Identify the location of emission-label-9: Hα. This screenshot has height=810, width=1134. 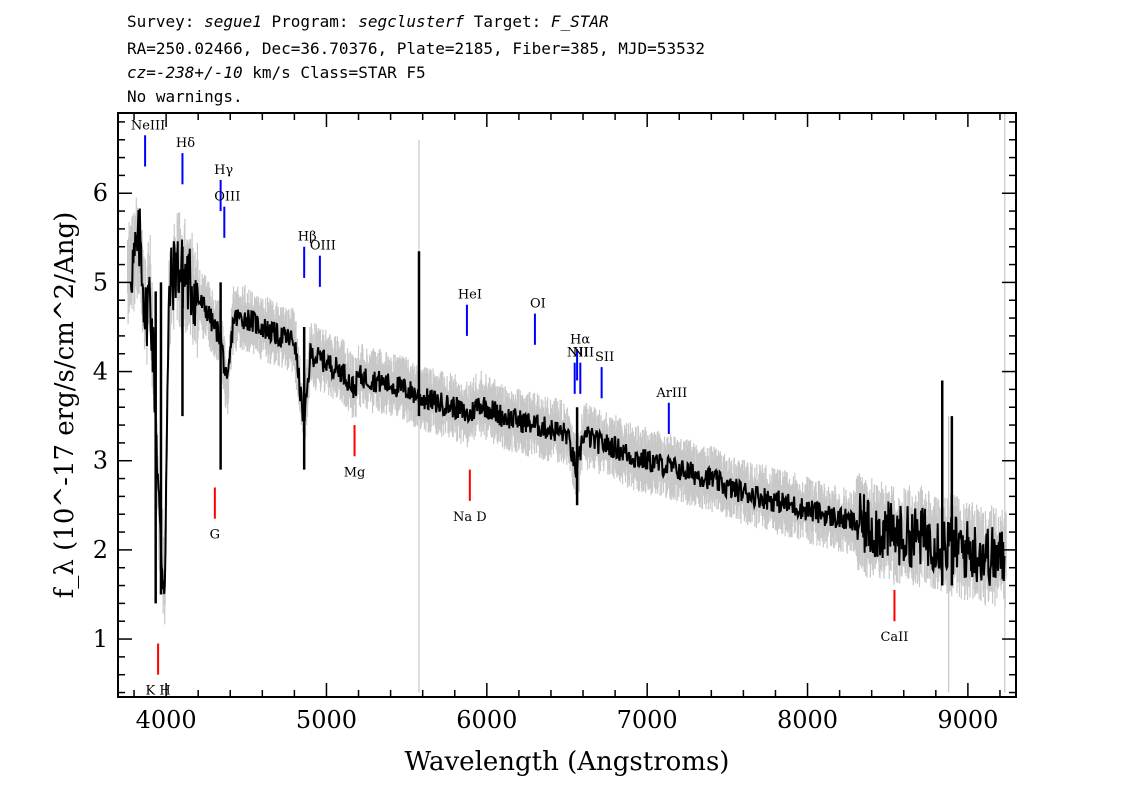
(580, 339).